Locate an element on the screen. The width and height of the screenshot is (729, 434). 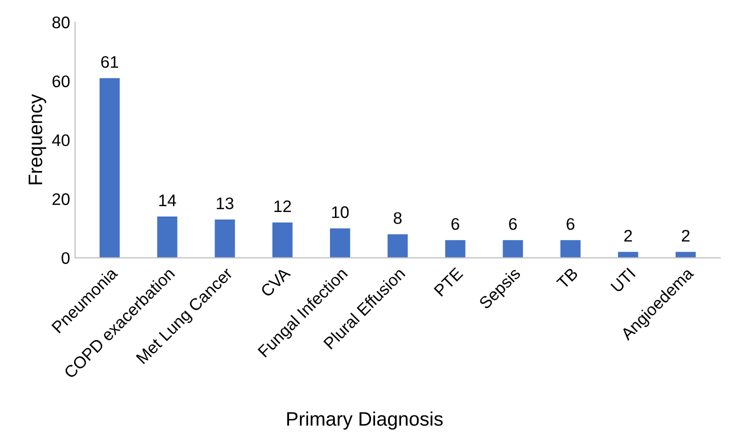
data-label: 13 is located at coordinates (225, 203).